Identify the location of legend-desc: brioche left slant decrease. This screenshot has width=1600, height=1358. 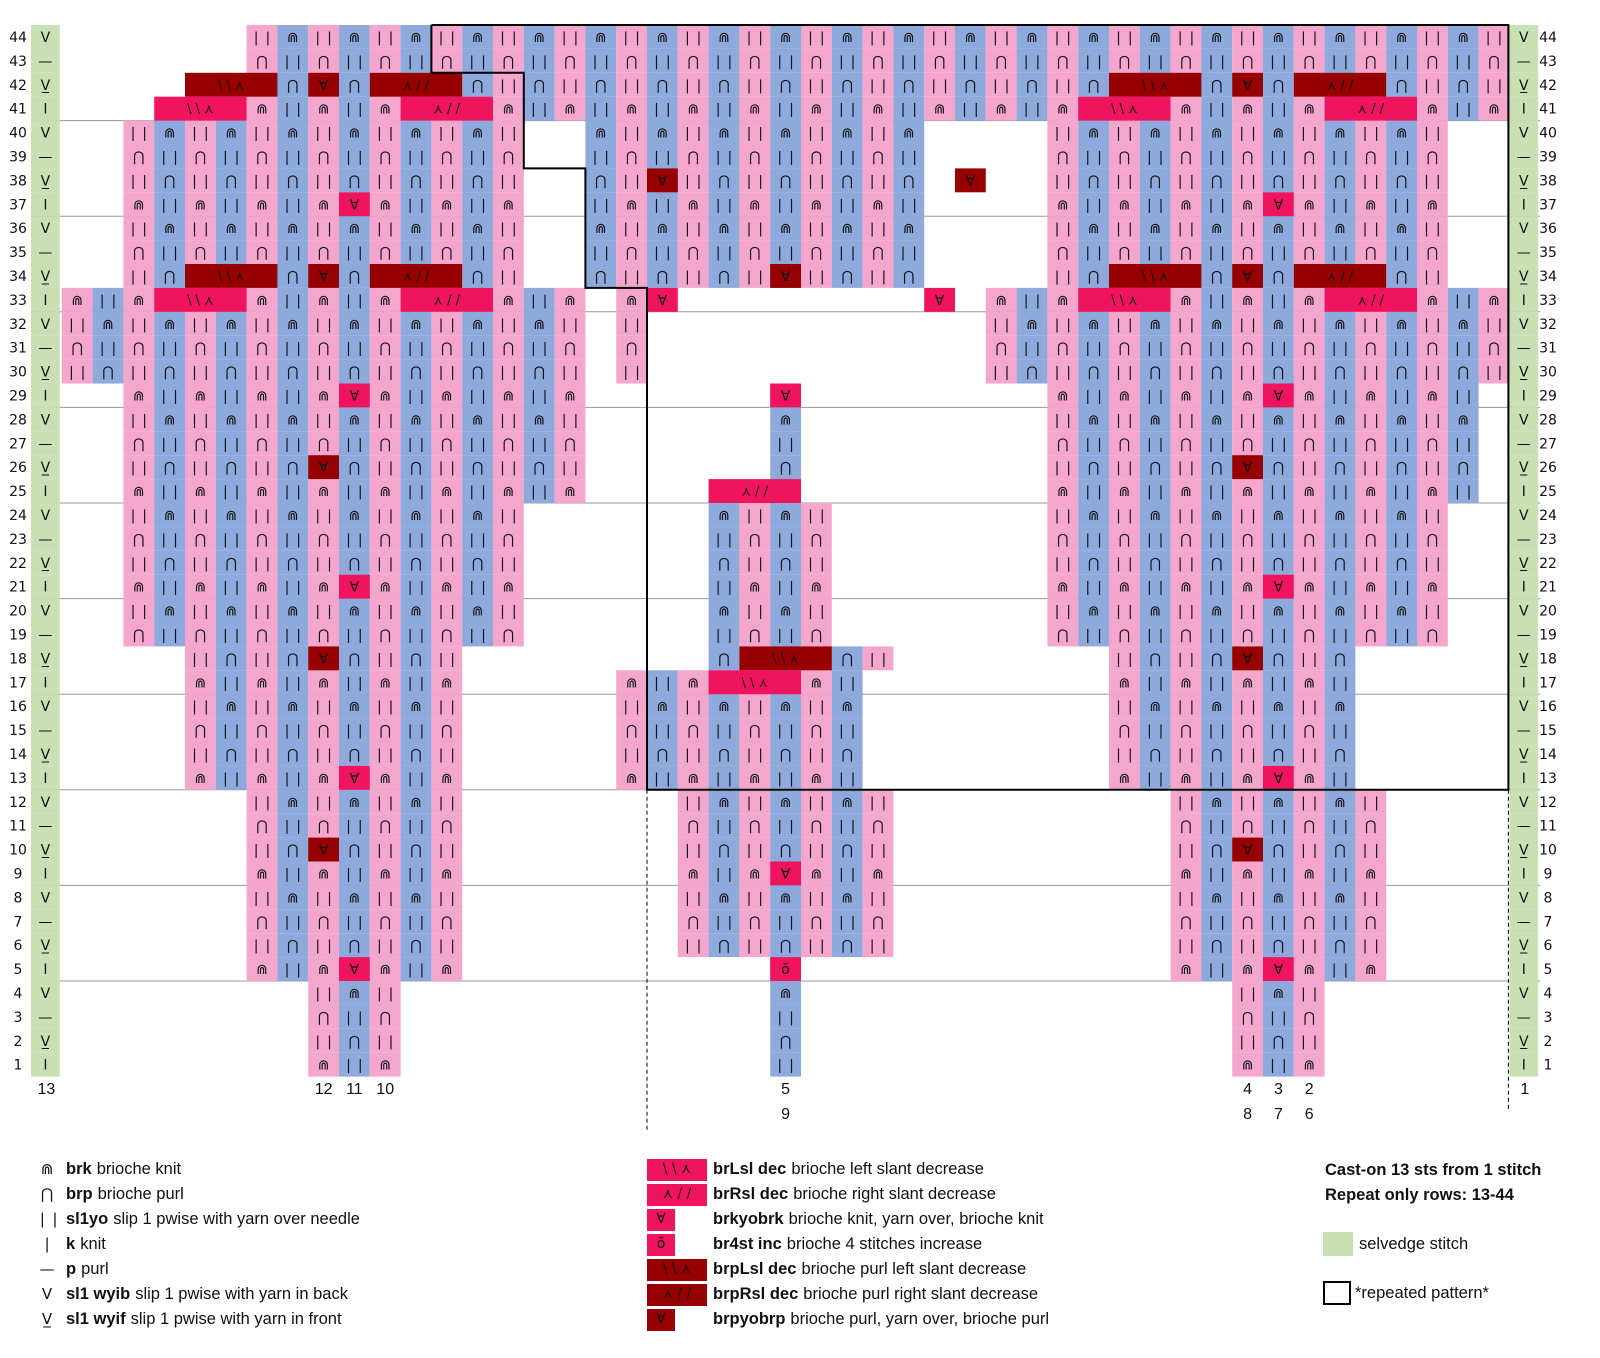
(887, 1169).